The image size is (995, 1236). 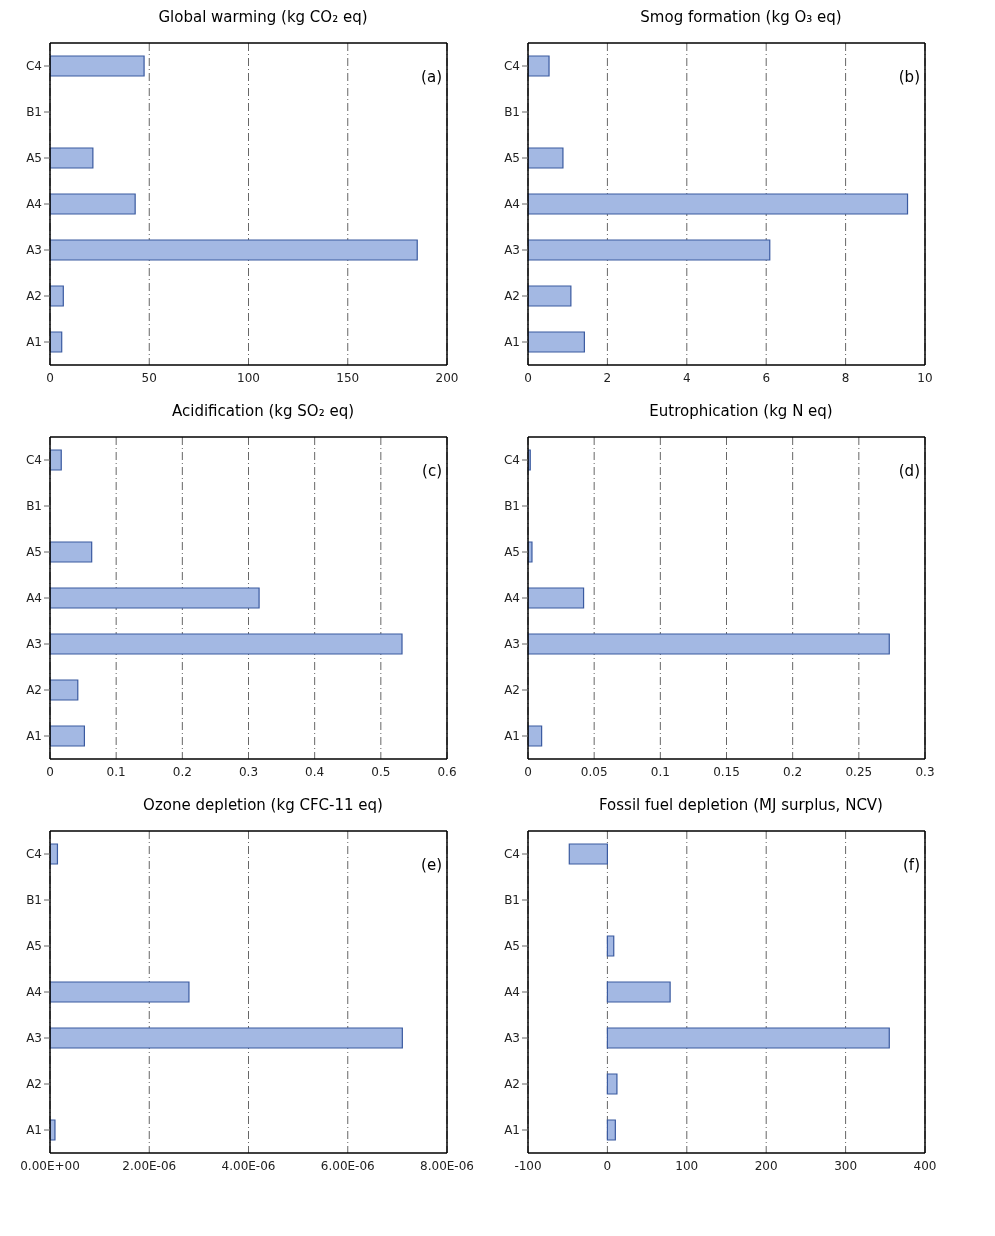 What do you see at coordinates (859, 771) in the screenshot?
I see `x-tick-label: 0.25` at bounding box center [859, 771].